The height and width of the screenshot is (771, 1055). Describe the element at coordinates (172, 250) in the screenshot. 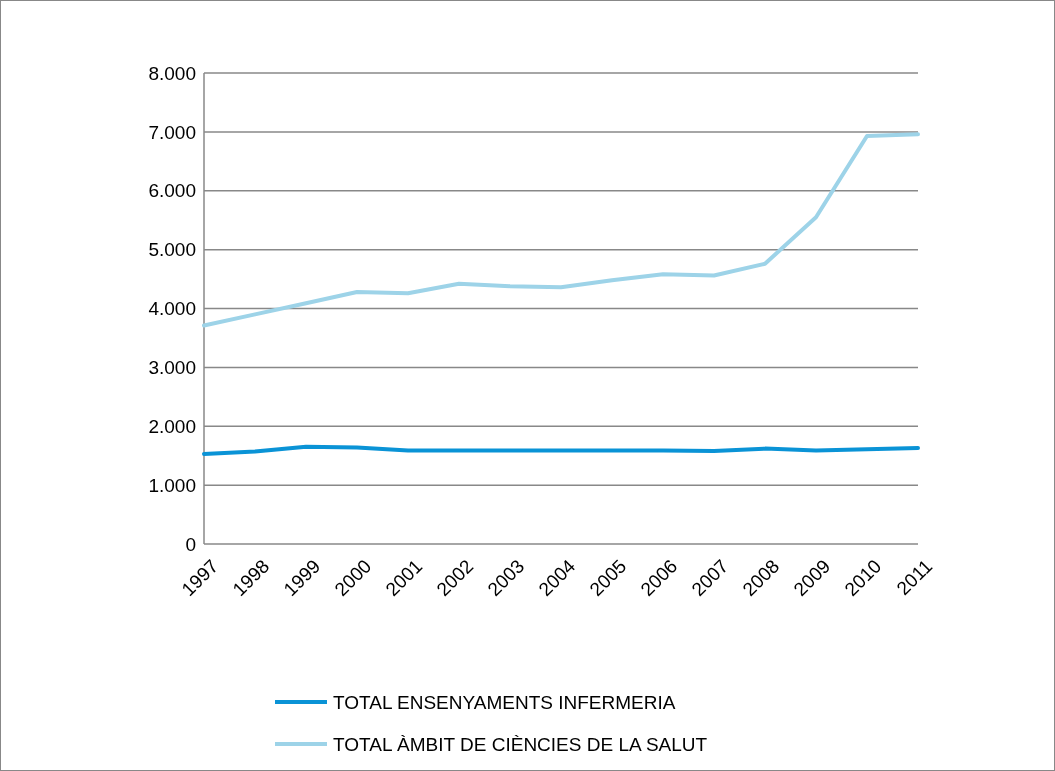

I see `y-tick-label: 5.000` at that location.